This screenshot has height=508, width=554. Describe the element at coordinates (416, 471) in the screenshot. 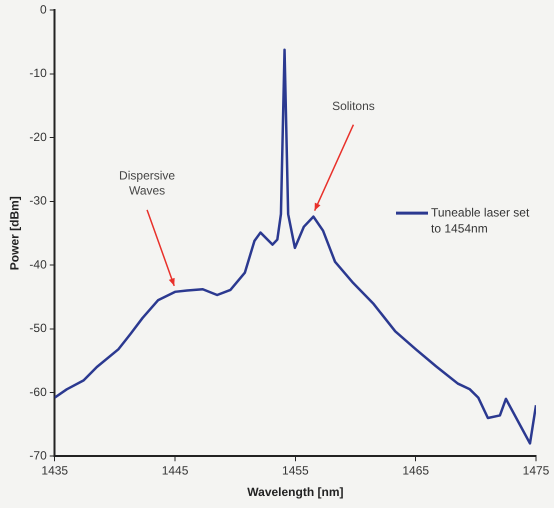

I see `x-tick-label: 1465` at that location.